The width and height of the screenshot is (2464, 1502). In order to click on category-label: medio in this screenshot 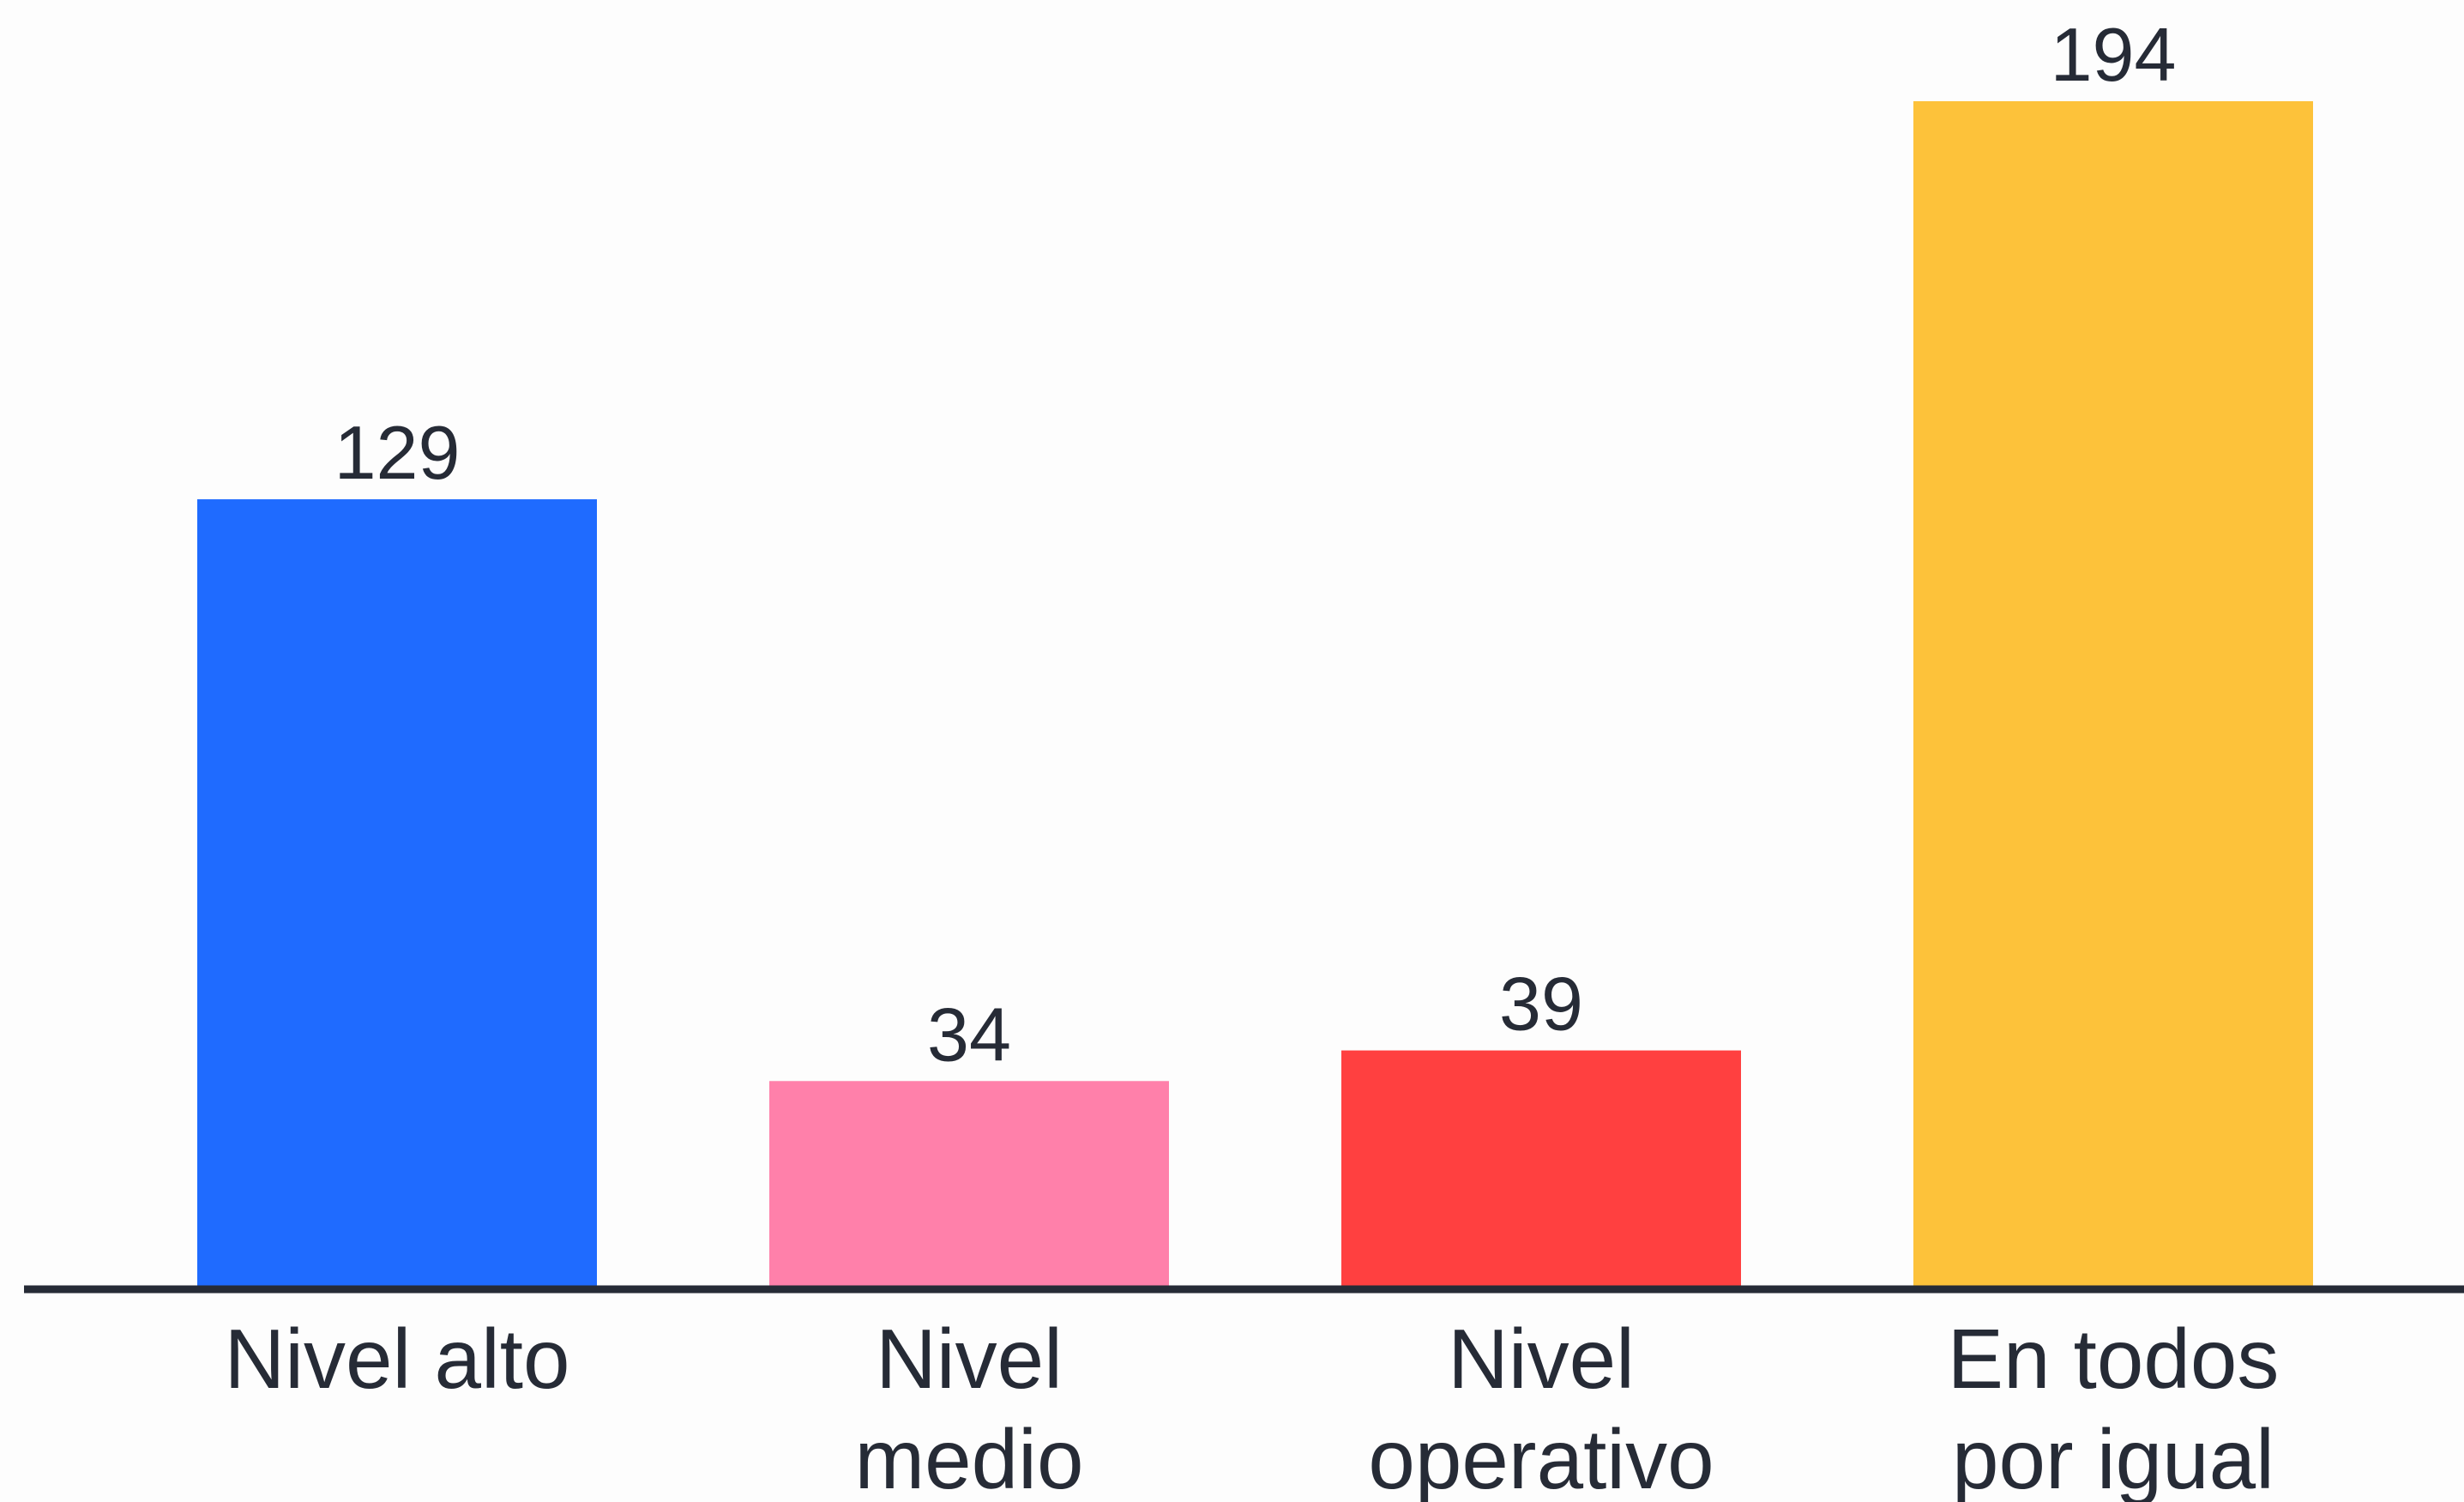, I will do `click(970, 1457)`.